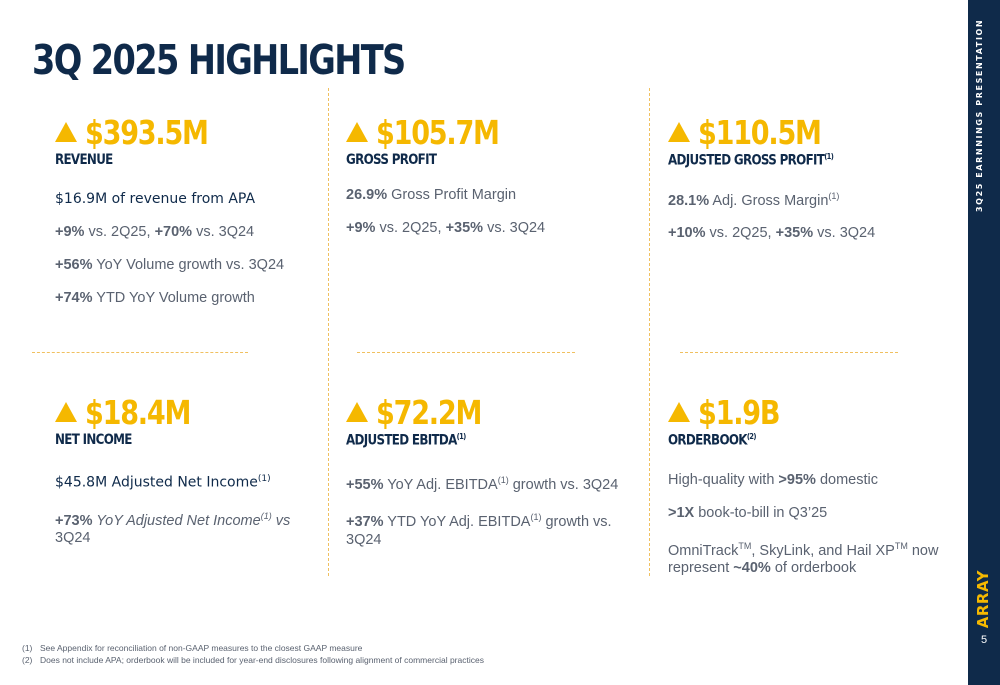 This screenshot has width=1000, height=685. I want to click on metric-label: NET INCOME, so click(93, 440).